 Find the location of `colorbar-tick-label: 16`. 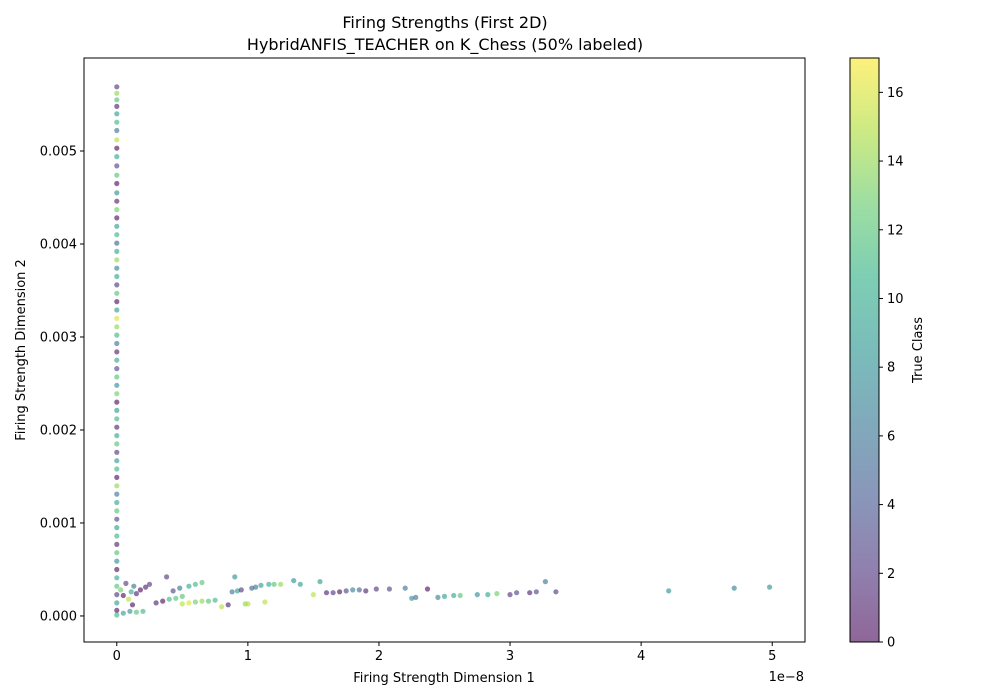

colorbar-tick-label: 16 is located at coordinates (895, 93).